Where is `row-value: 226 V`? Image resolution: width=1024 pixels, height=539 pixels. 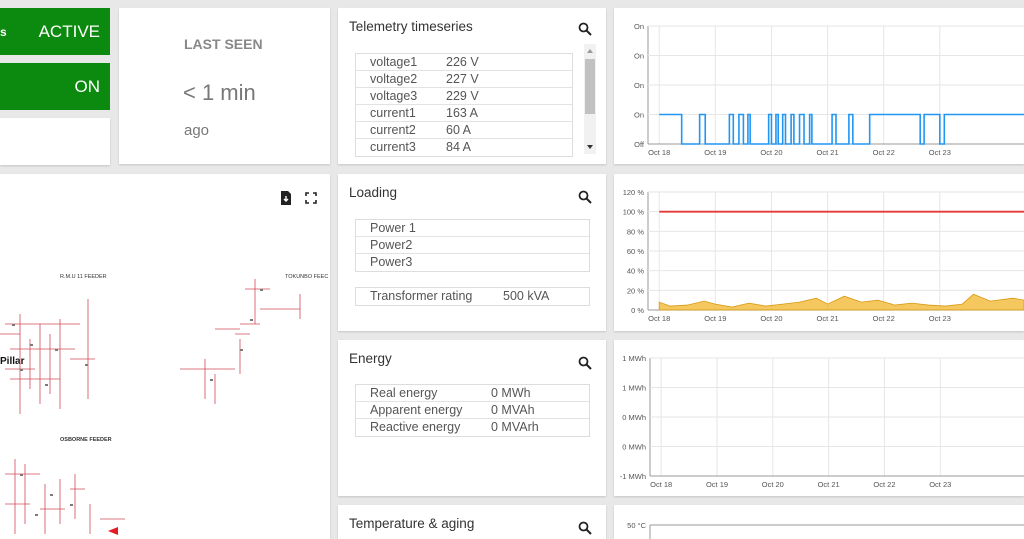 row-value: 226 V is located at coordinates (462, 62).